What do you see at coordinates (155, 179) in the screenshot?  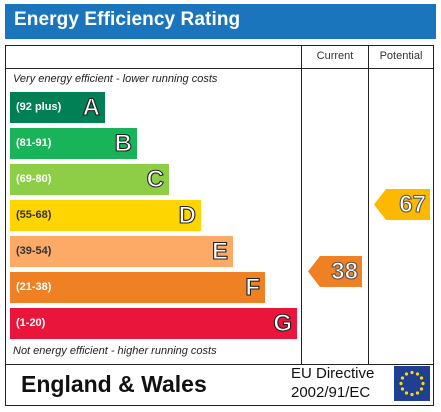 I see `band-c-letter: C` at bounding box center [155, 179].